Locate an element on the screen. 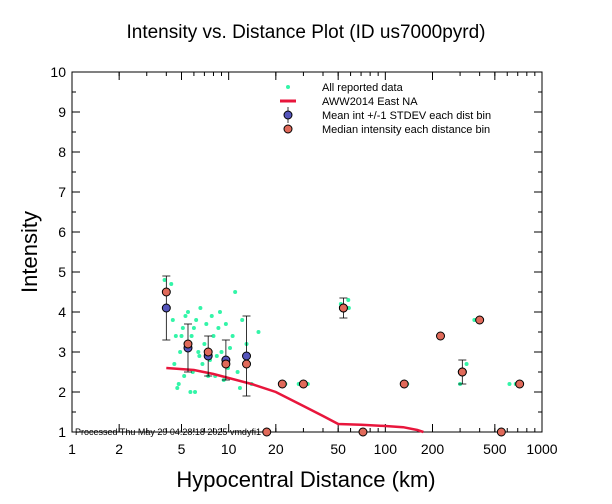  x-tick-label: 5 is located at coordinates (182, 449).